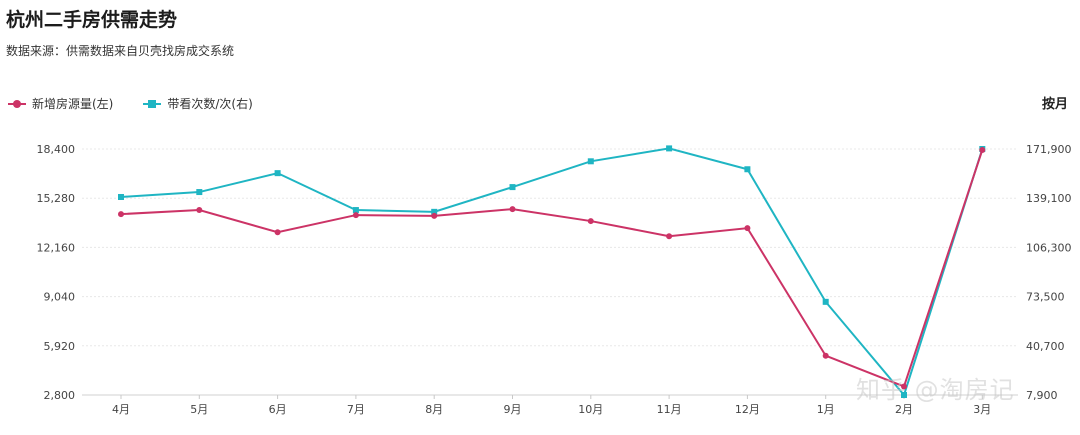 This screenshot has width=1080, height=435. What do you see at coordinates (1045, 297) in the screenshot?
I see `y-right-tick-label: 73,500` at bounding box center [1045, 297].